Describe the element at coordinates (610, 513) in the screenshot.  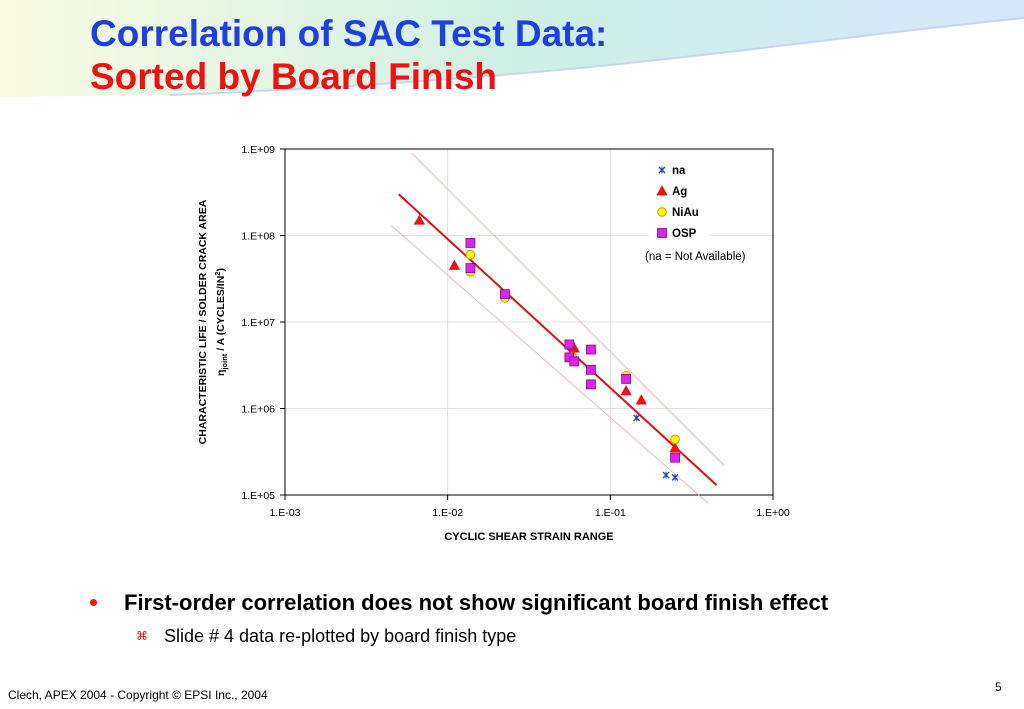
I see `x-tick-label: 1.E-01` at that location.